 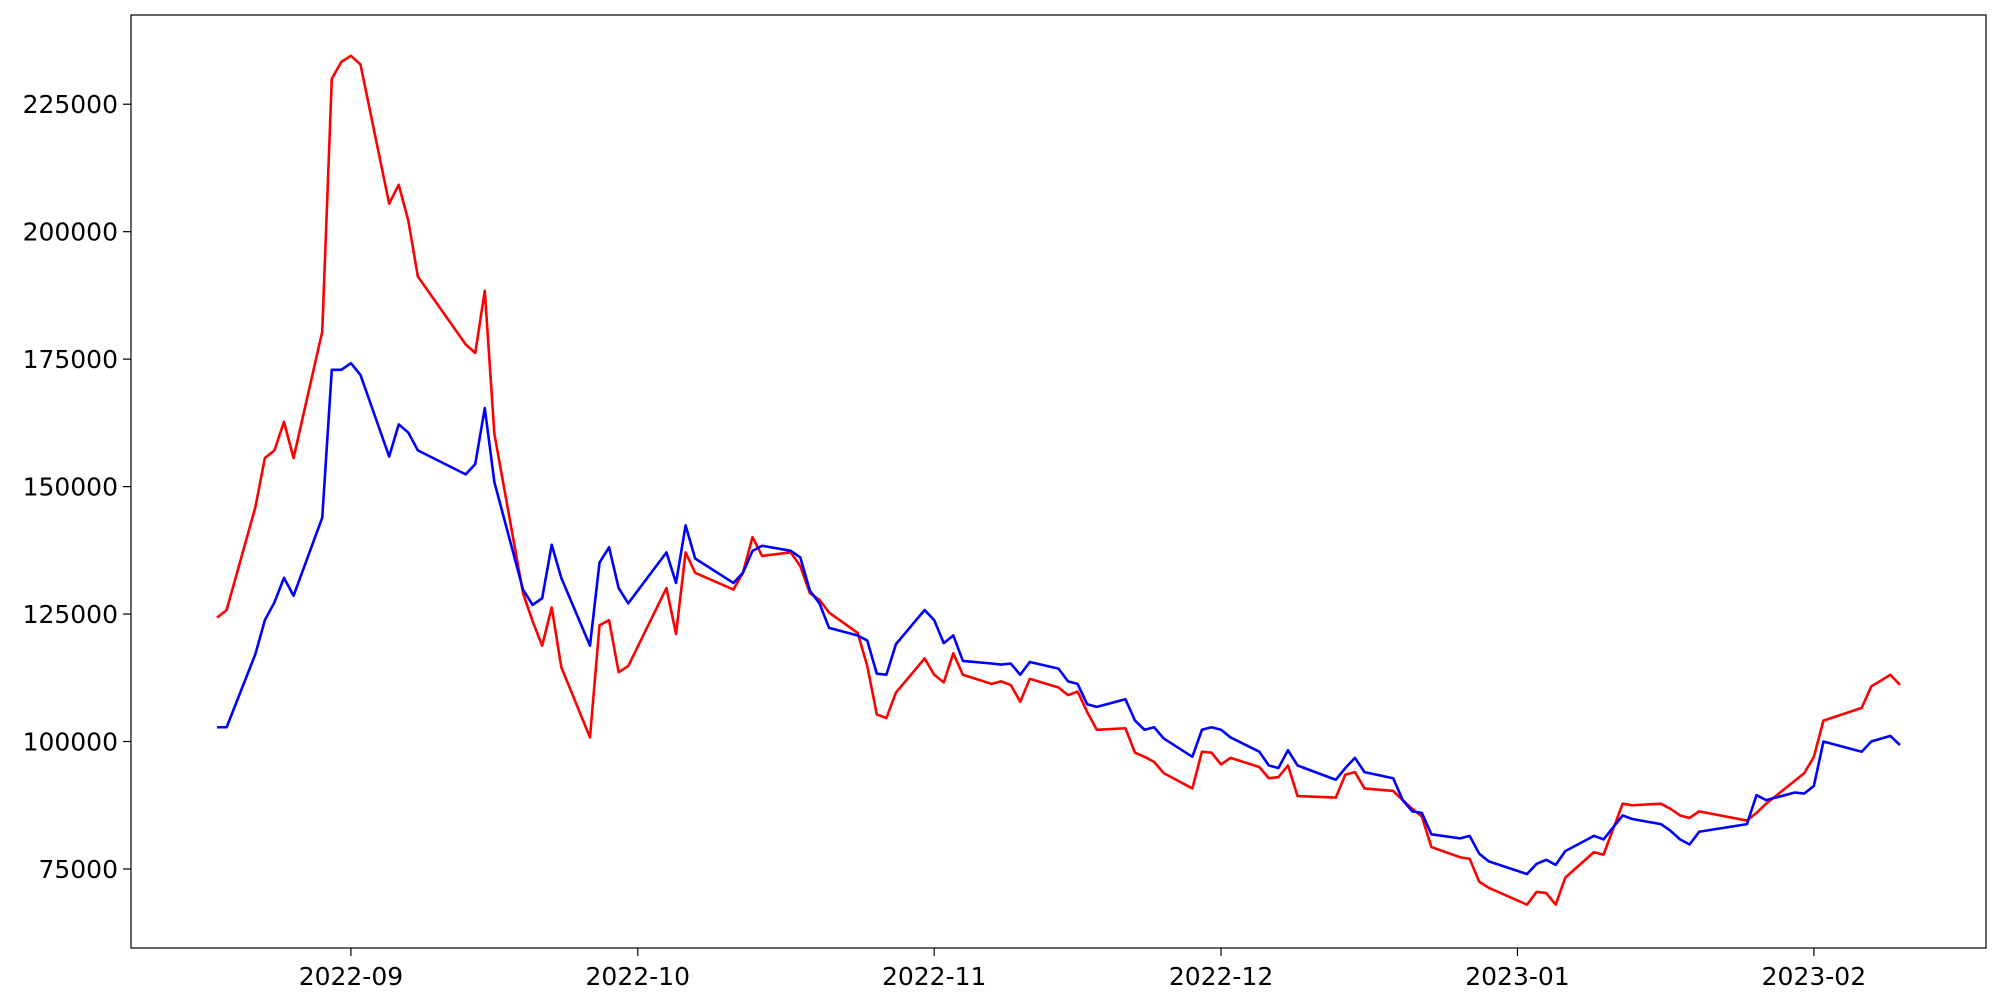 What do you see at coordinates (70, 359) in the screenshot?
I see `y-tick-label: 175000` at bounding box center [70, 359].